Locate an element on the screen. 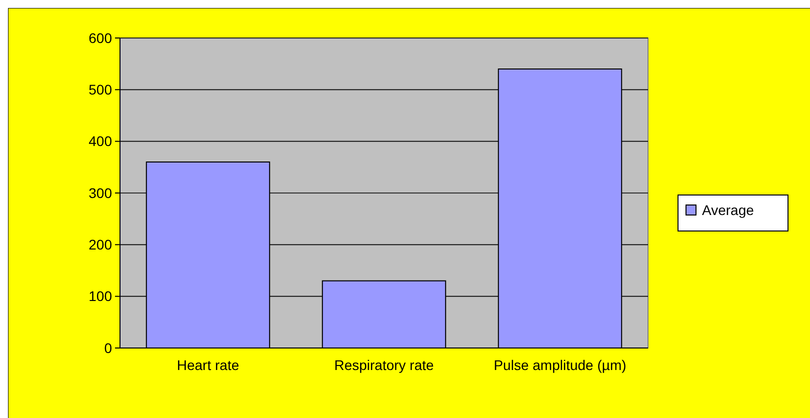 The width and height of the screenshot is (810, 418). x-tick-label: Pulse amplitude (µm) is located at coordinates (560, 365).